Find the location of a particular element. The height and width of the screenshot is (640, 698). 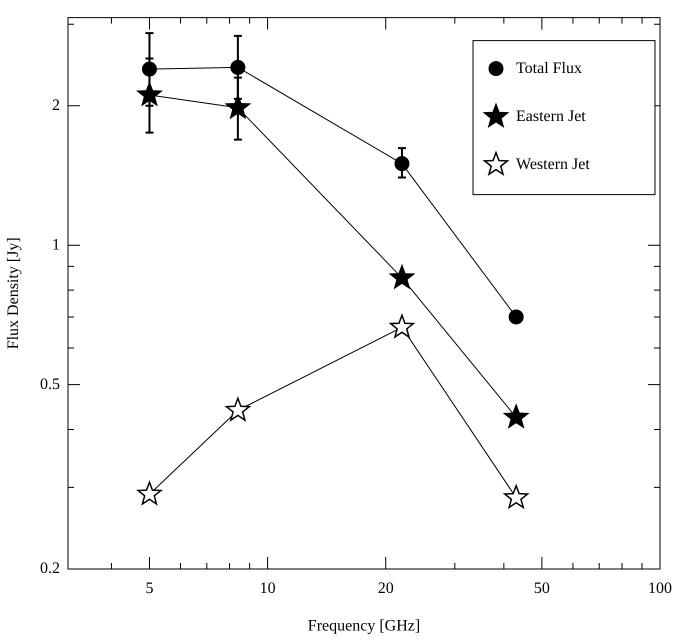

x-tick-label: 50 is located at coordinates (542, 588).